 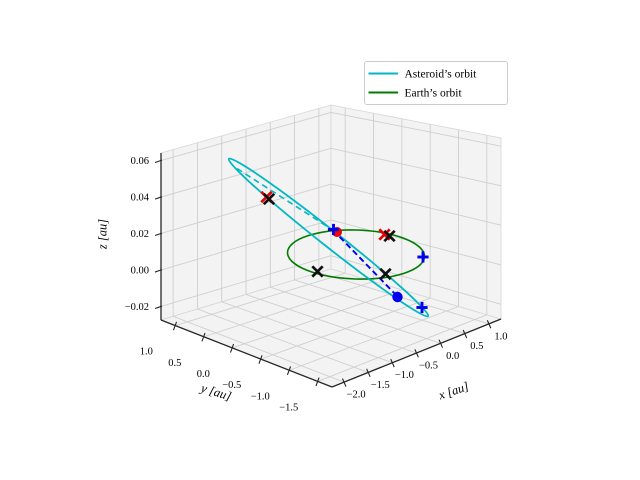 I want to click on orbit-markers, so click(x=344, y=252).